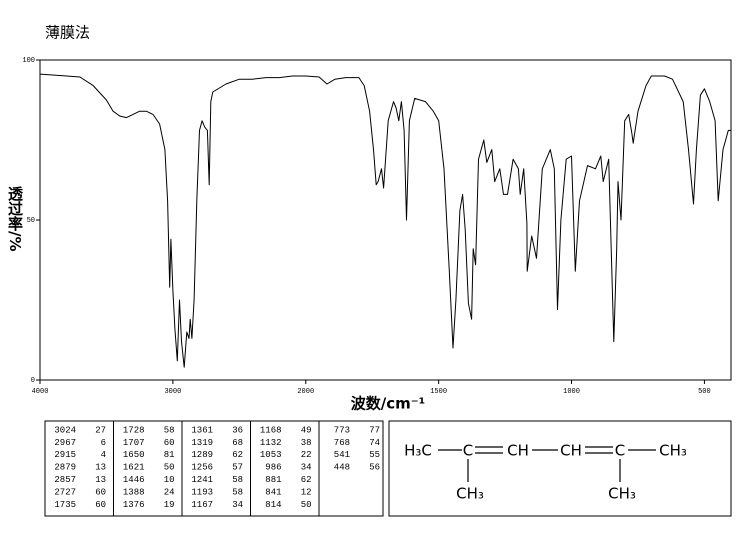  Describe the element at coordinates (65, 505) in the screenshot. I see `peak-wavenumber: 1735` at that location.